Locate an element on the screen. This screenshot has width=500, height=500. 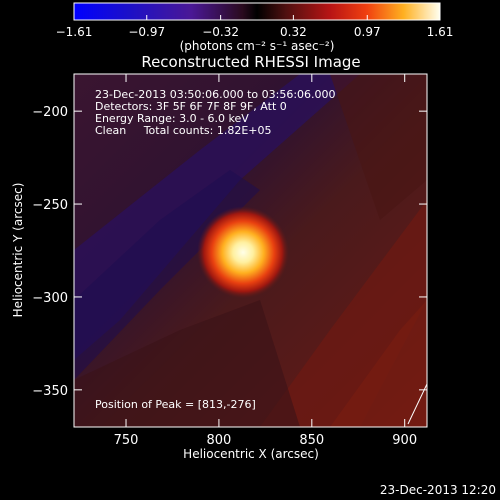
colorbar-tick-label: 1.61 is located at coordinates (440, 32).